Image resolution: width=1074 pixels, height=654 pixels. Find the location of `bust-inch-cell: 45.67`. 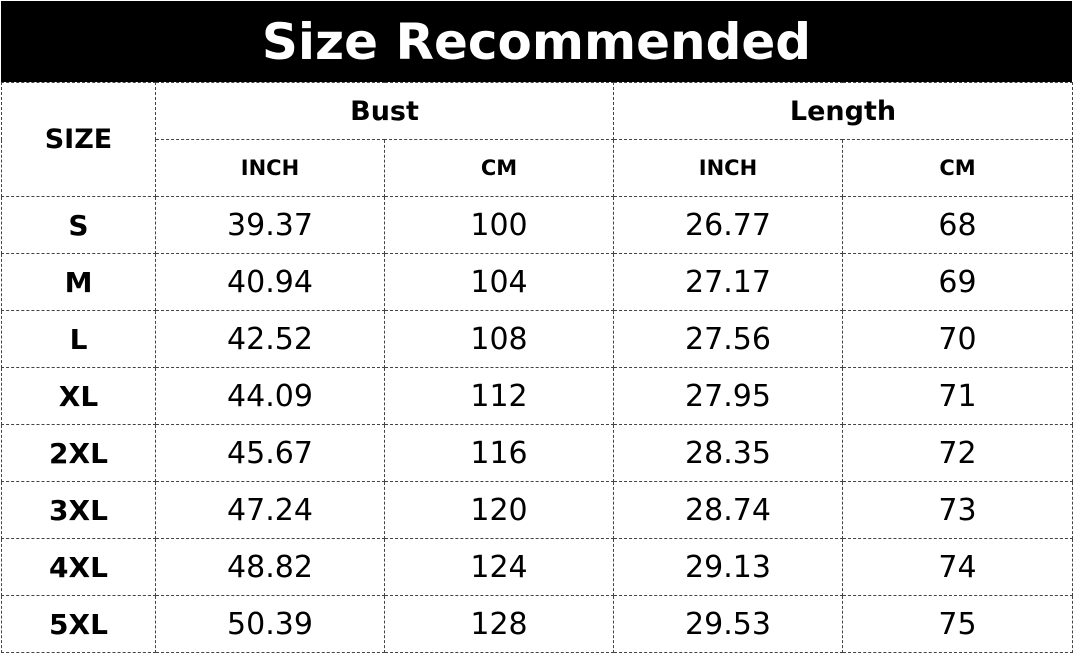

bust-inch-cell: 45.67 is located at coordinates (270, 453).